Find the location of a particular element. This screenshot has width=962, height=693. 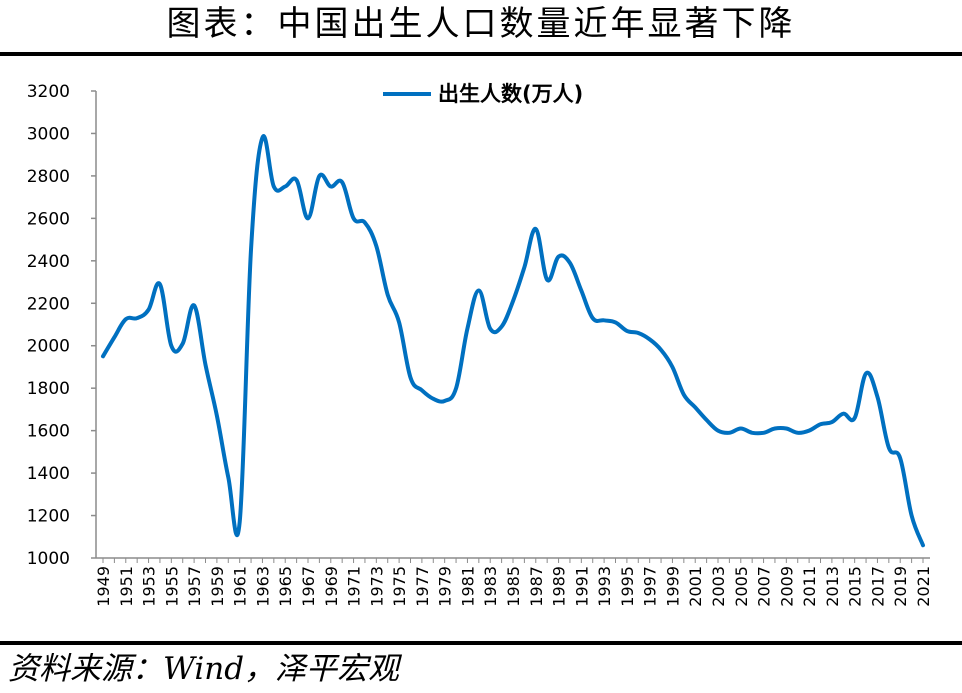

y-tick-label: 1600 is located at coordinates (48, 432).